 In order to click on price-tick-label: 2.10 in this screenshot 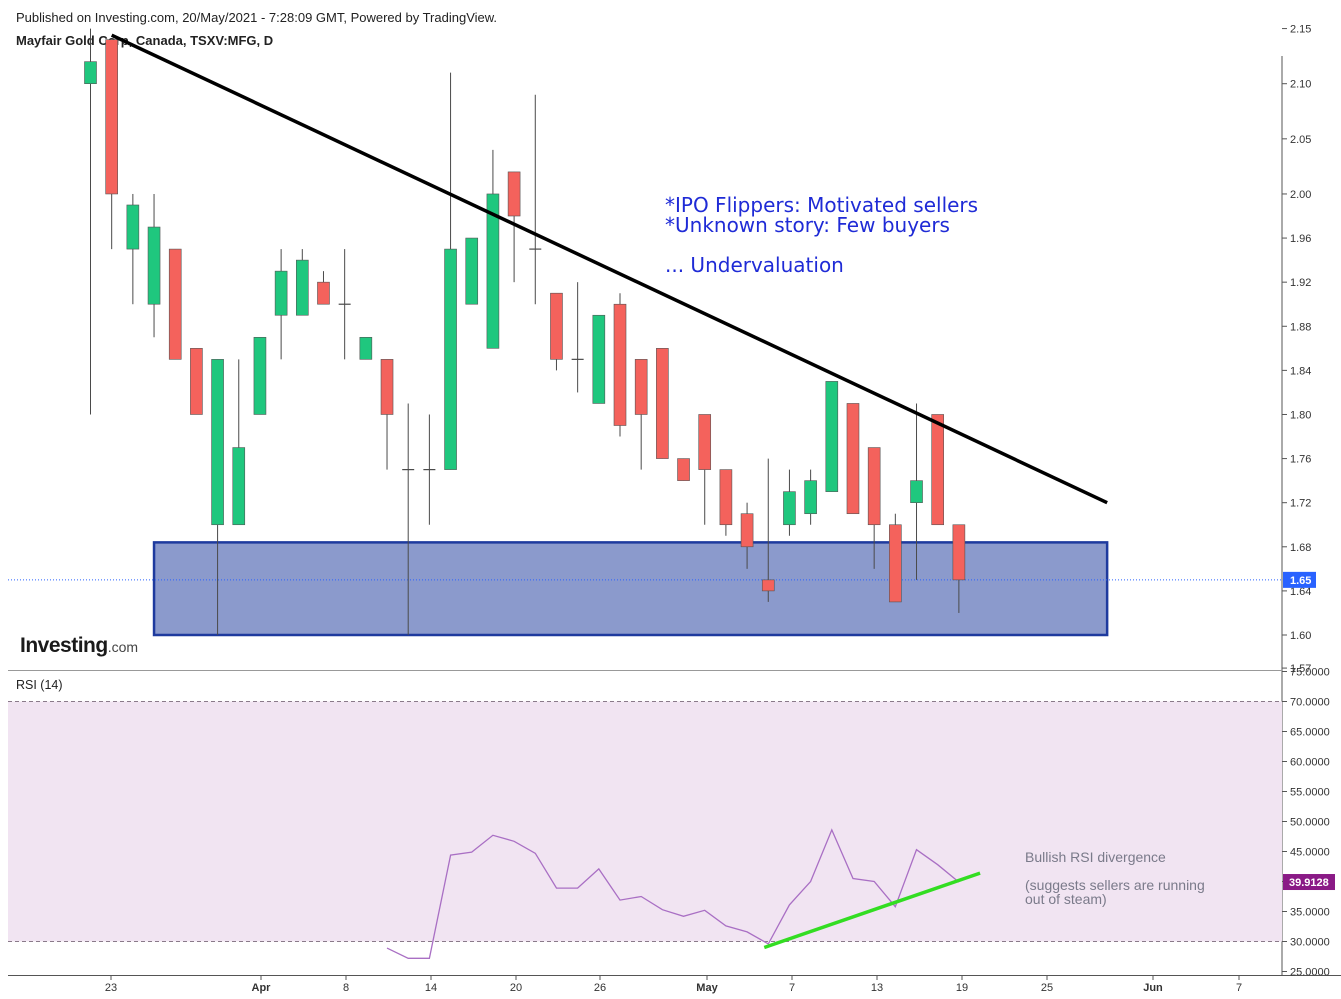, I will do `click(1300, 85)`.